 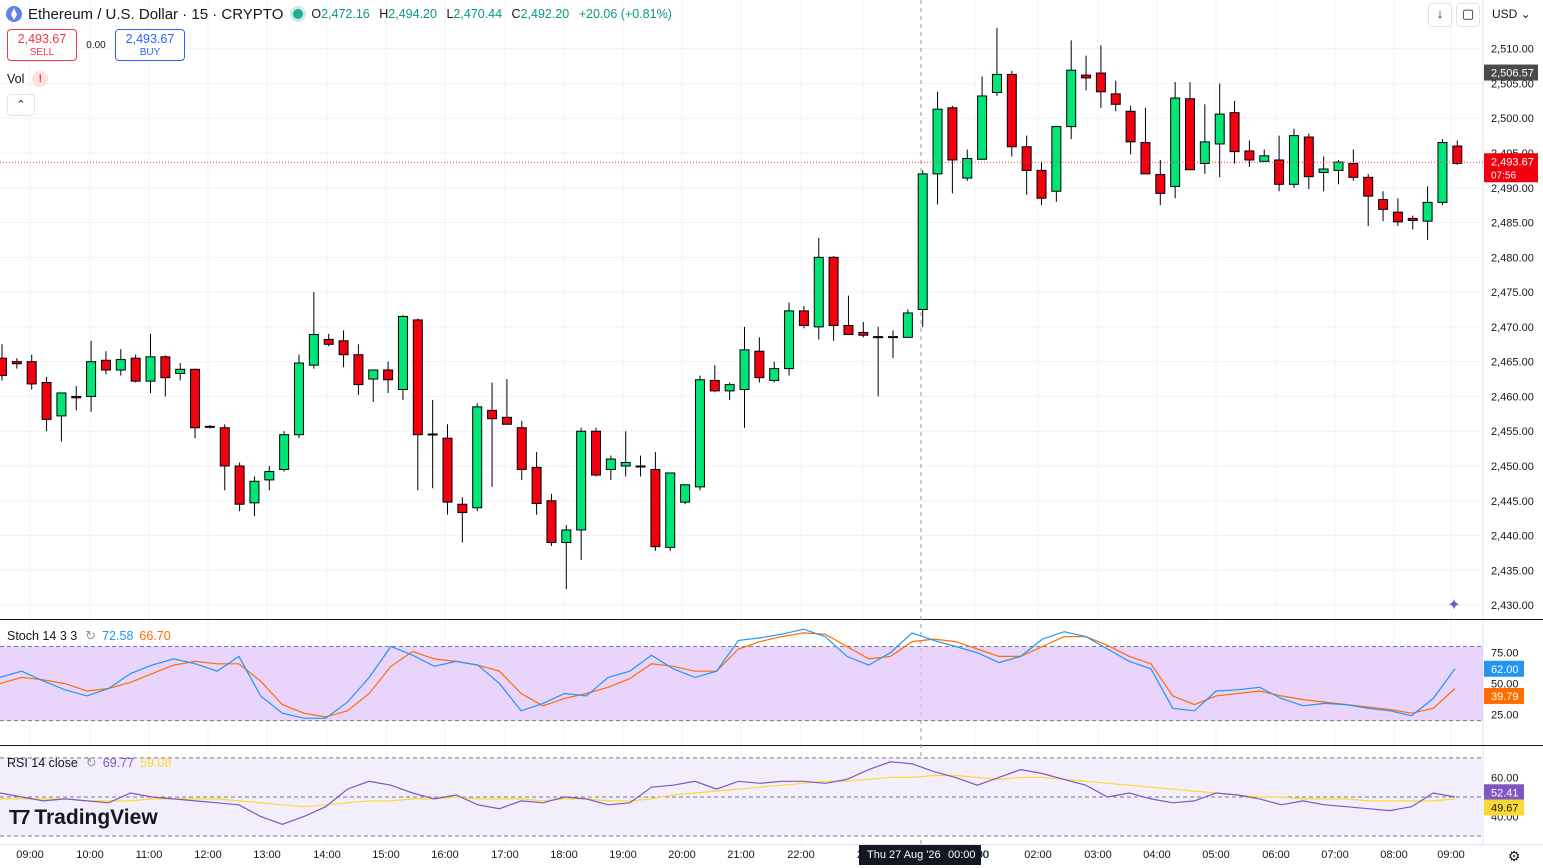 I want to click on gear-icon: ⚙, so click(x=1514, y=856).